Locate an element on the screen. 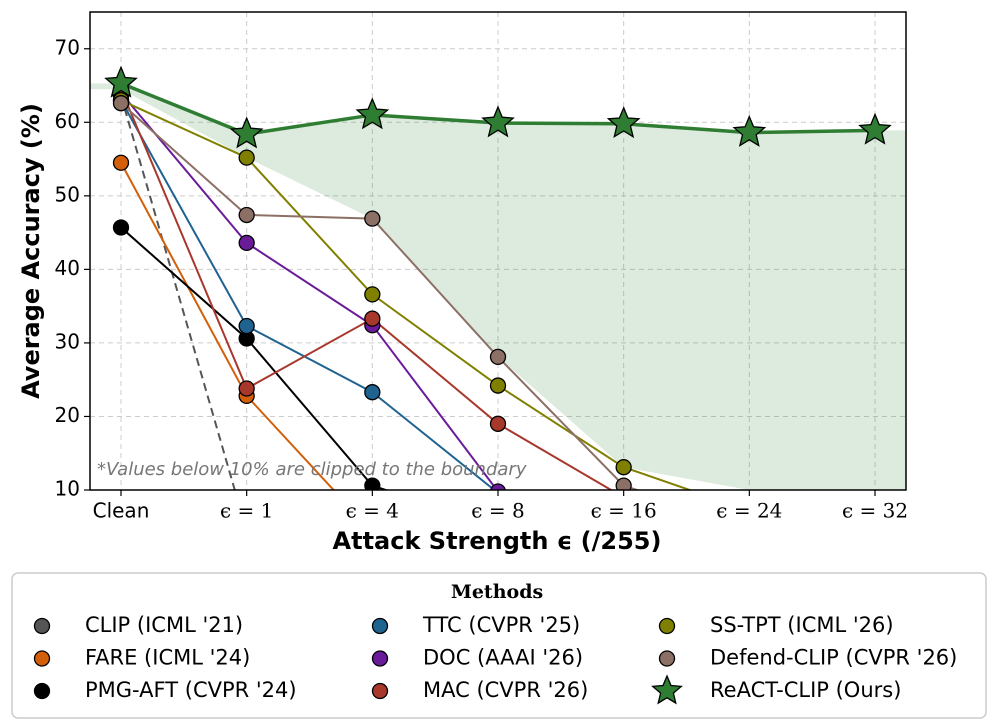 This screenshot has height=726, width=997. x-tick-label: ϵ = 32 is located at coordinates (875, 511).